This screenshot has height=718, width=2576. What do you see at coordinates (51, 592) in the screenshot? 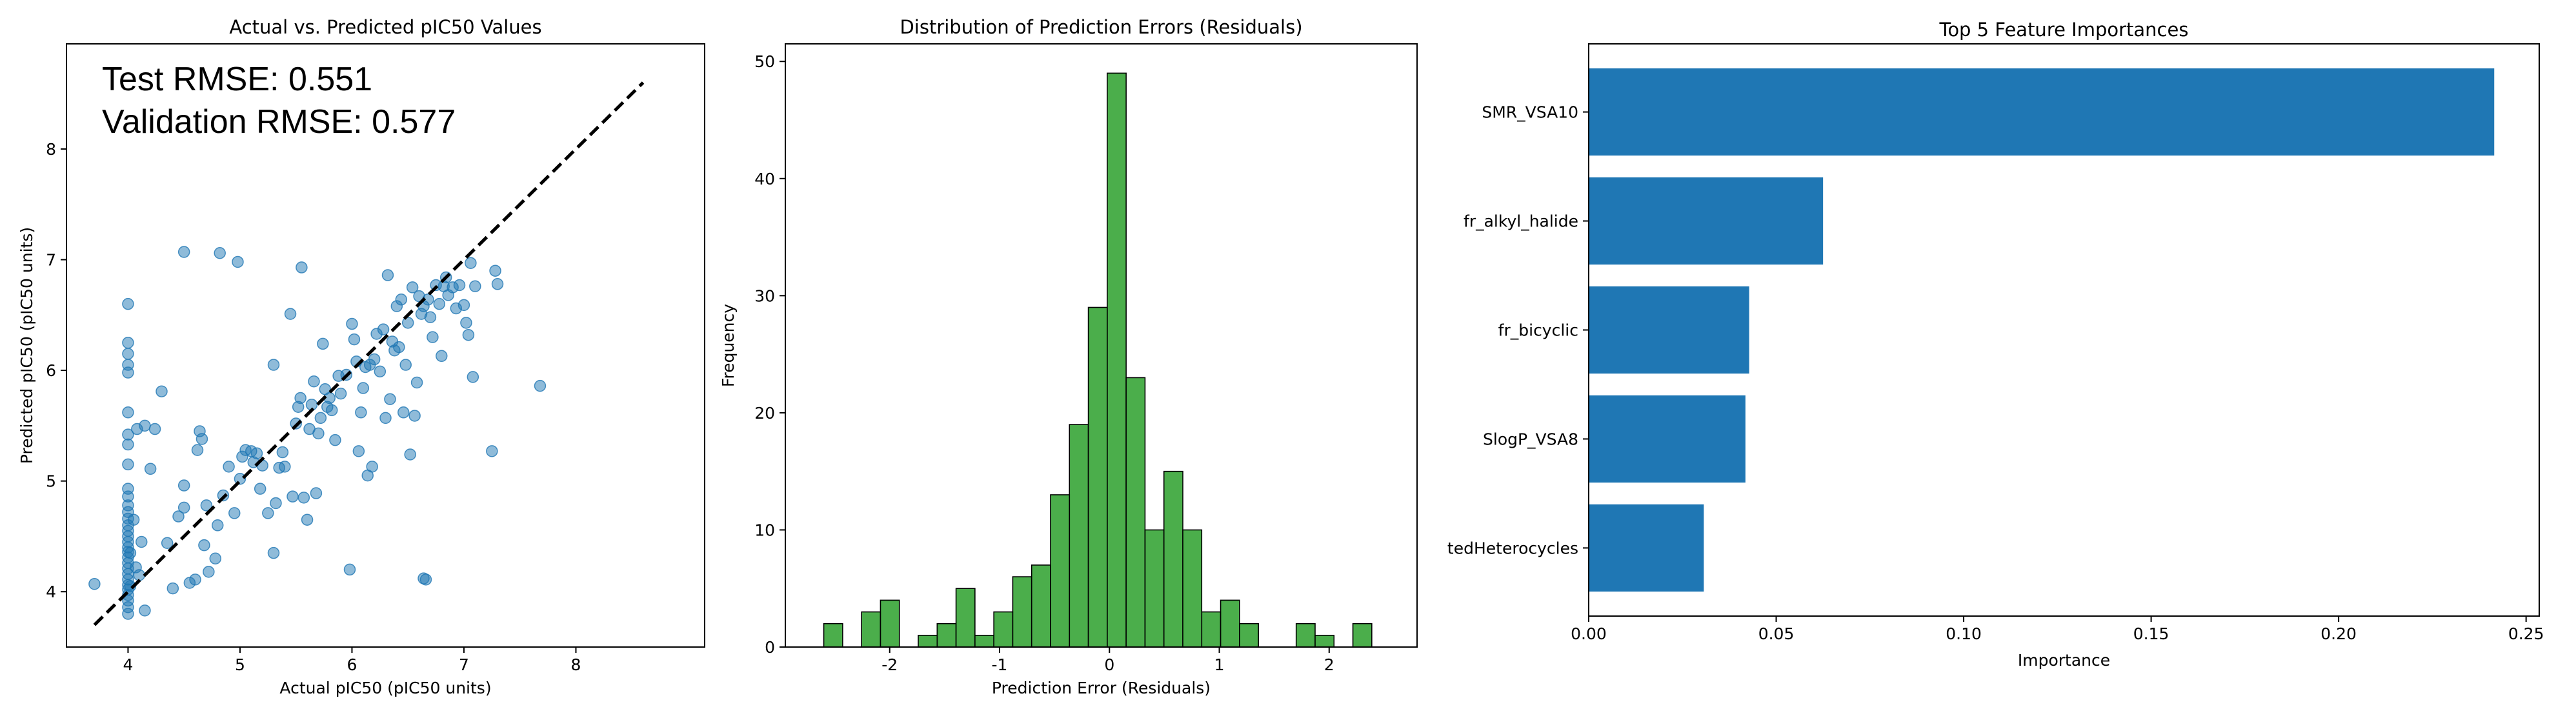
I see `y-tick-label: 4` at bounding box center [51, 592].